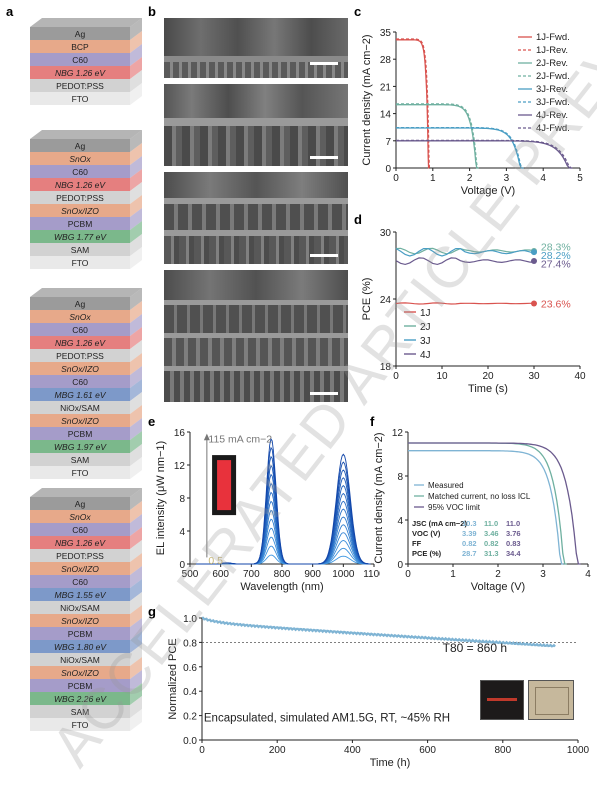 This screenshot has height=788, width=597. What do you see at coordinates (86, 325) in the screenshot?
I see `stack-layer: C60` at bounding box center [86, 325].